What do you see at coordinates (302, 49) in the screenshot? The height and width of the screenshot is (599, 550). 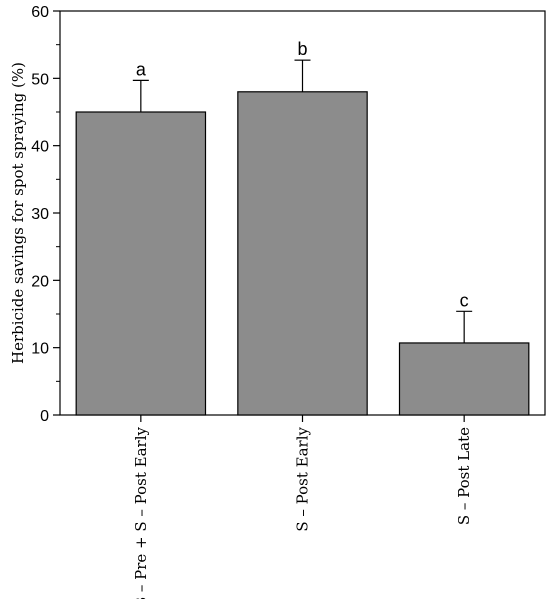 I see `significance-label: b` at bounding box center [302, 49].